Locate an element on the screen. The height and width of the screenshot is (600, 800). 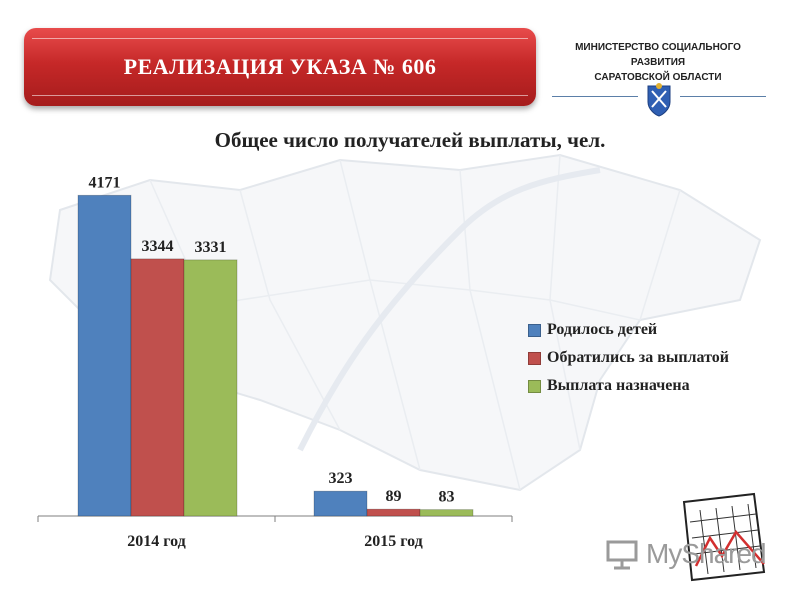
header-banner-inner: РЕАЛИЗАЦИЯ УКАЗА № 606 is located at coordinates (280, 67).